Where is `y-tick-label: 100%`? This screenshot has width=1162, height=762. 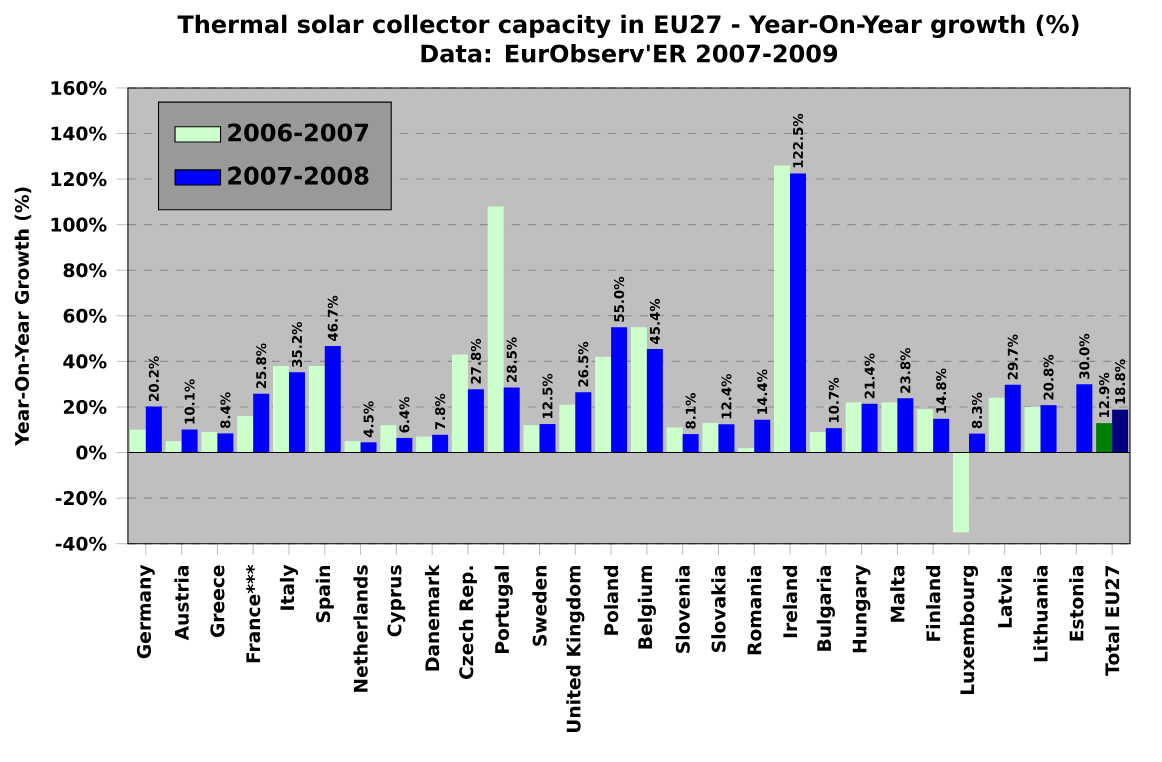 y-tick-label: 100% is located at coordinates (79, 224).